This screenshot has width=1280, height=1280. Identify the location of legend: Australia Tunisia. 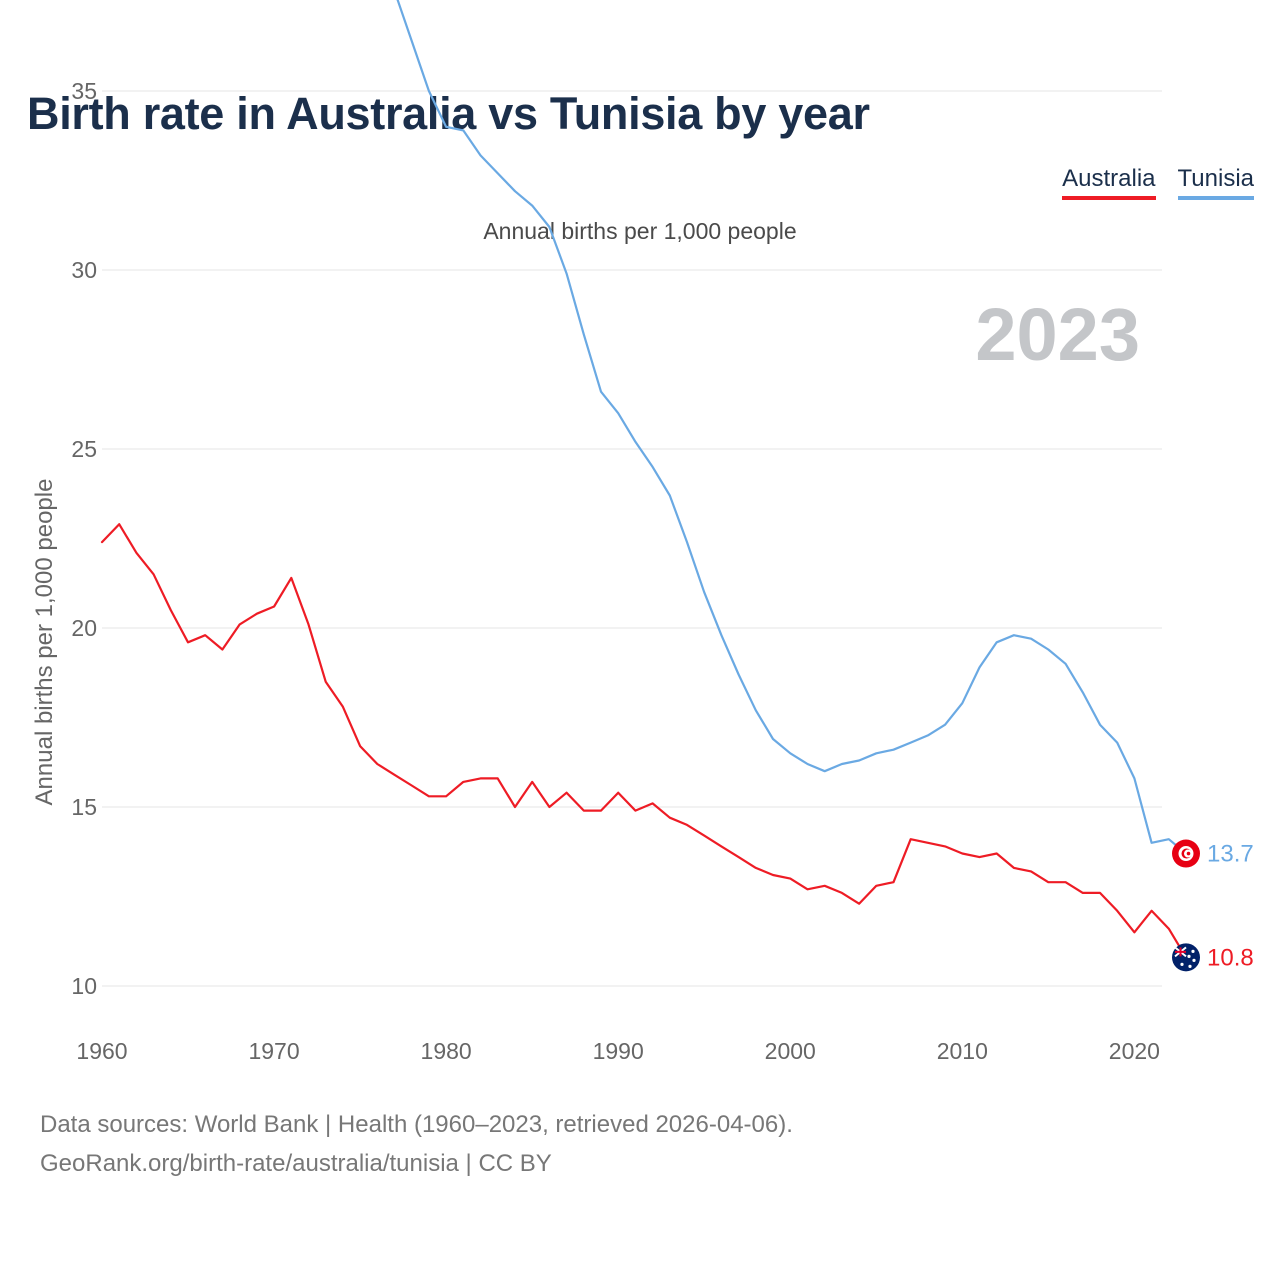
(1158, 182).